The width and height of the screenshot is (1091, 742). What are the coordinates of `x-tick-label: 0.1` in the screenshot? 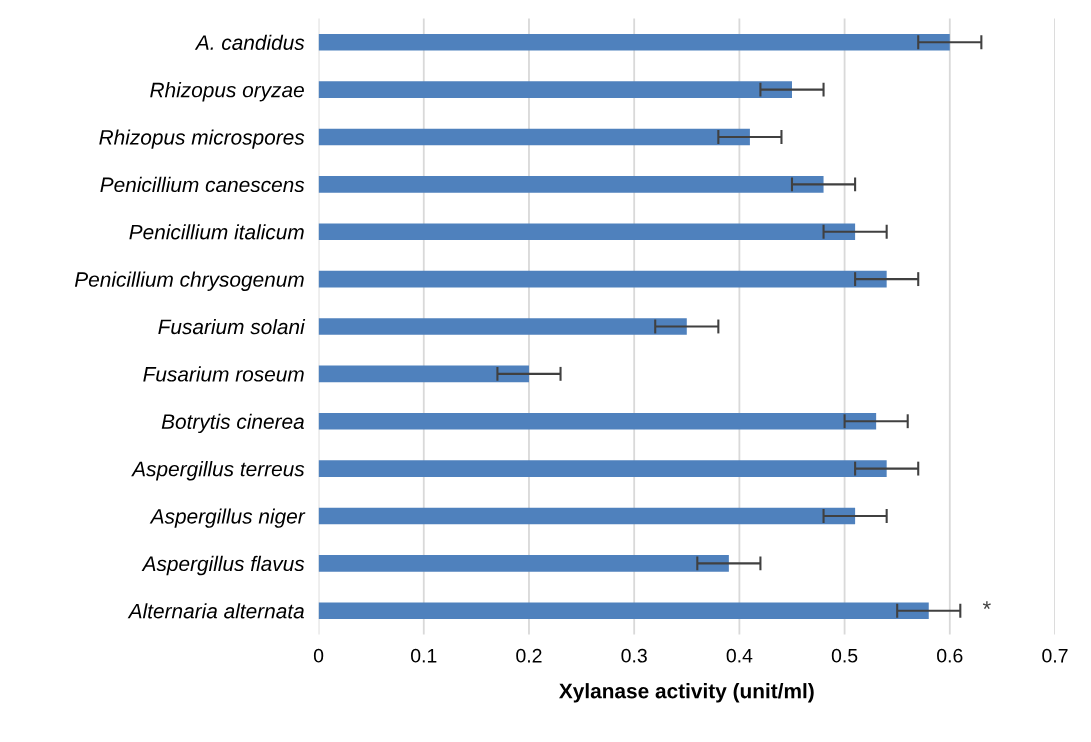 It's located at (424, 655).